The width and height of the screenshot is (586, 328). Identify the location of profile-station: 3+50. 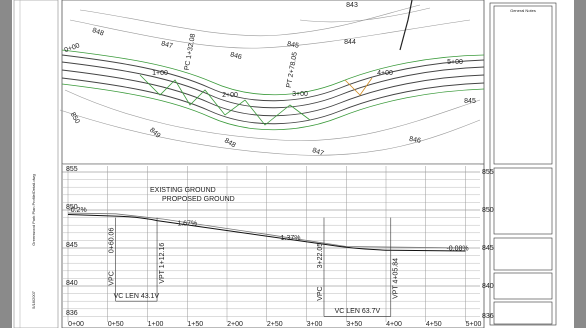
(354, 324).